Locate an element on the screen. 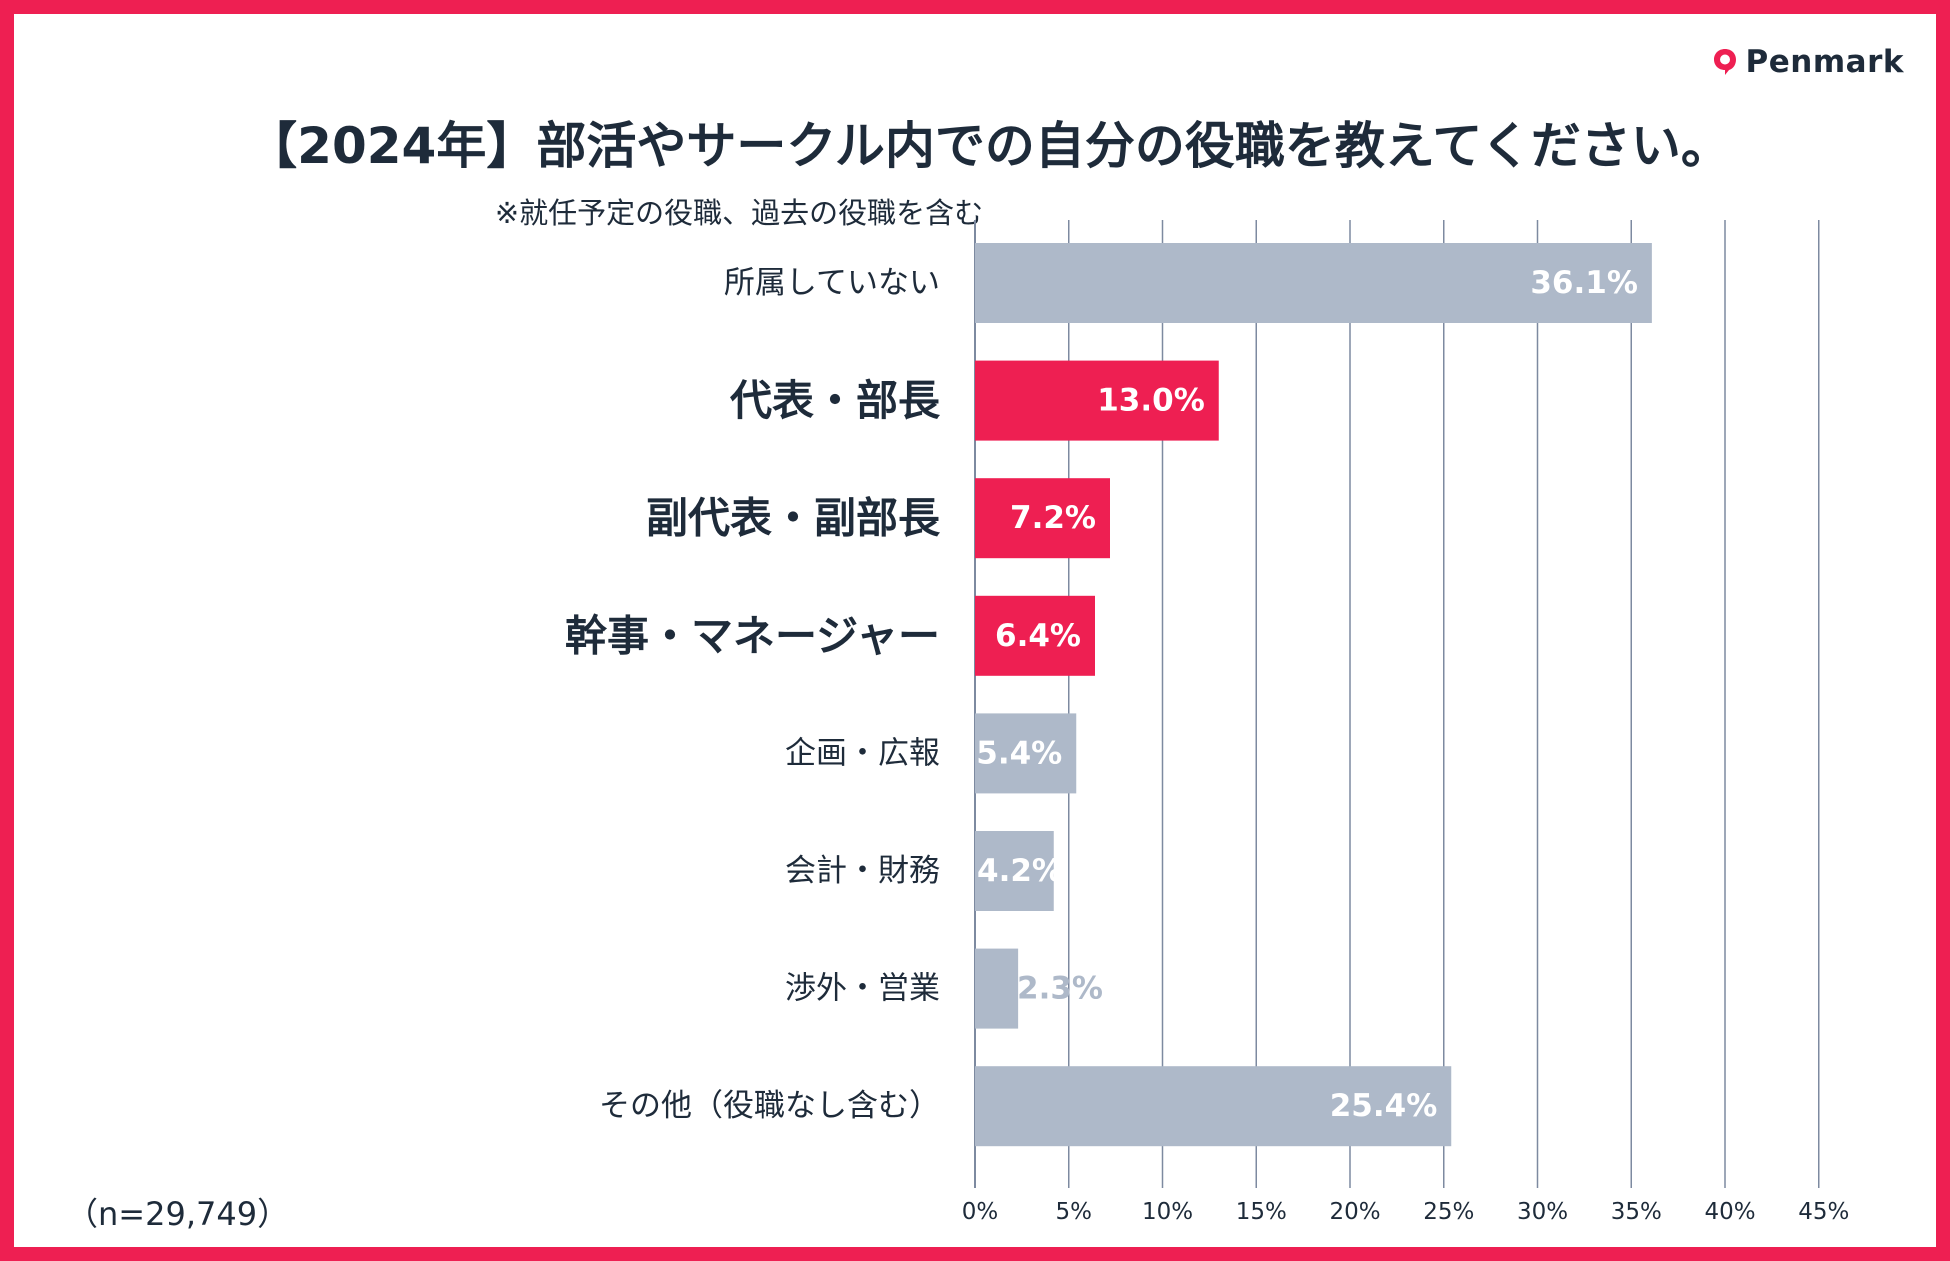 This screenshot has width=1950, height=1261. value-label-1: 13.0% is located at coordinates (1151, 401).